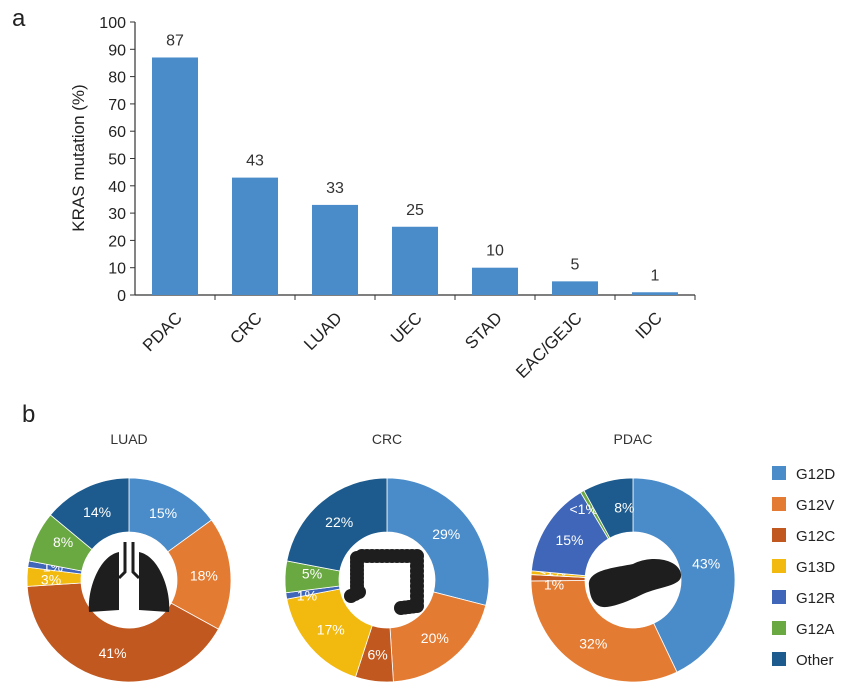  Describe the element at coordinates (245, 327) in the screenshot. I see `x-category-label: CRC` at that location.